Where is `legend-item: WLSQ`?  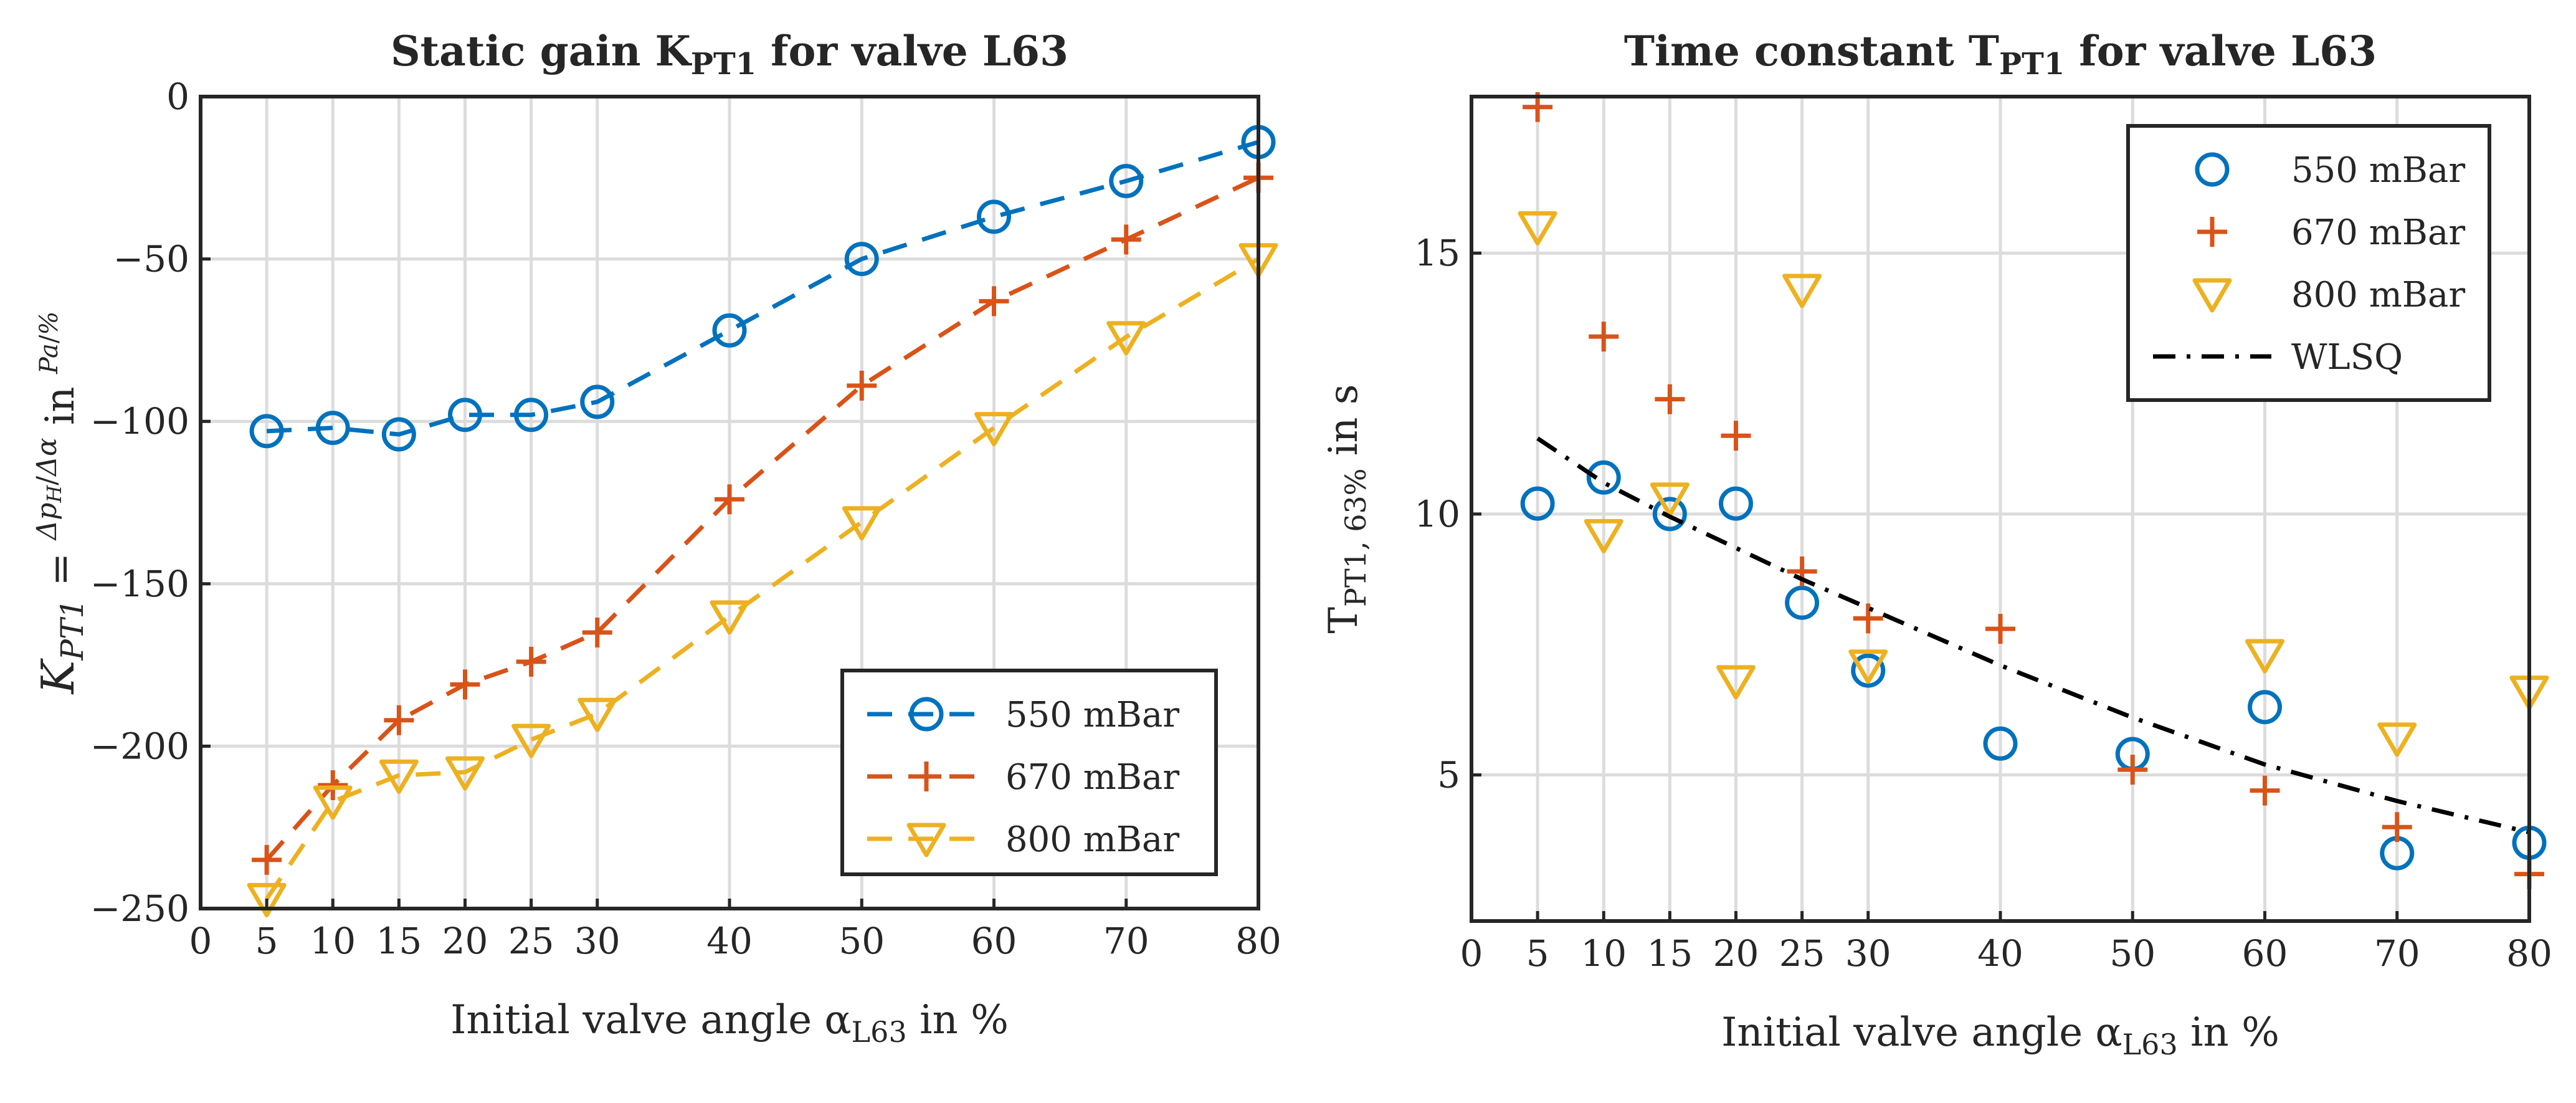 legend-item: WLSQ is located at coordinates (2278, 358).